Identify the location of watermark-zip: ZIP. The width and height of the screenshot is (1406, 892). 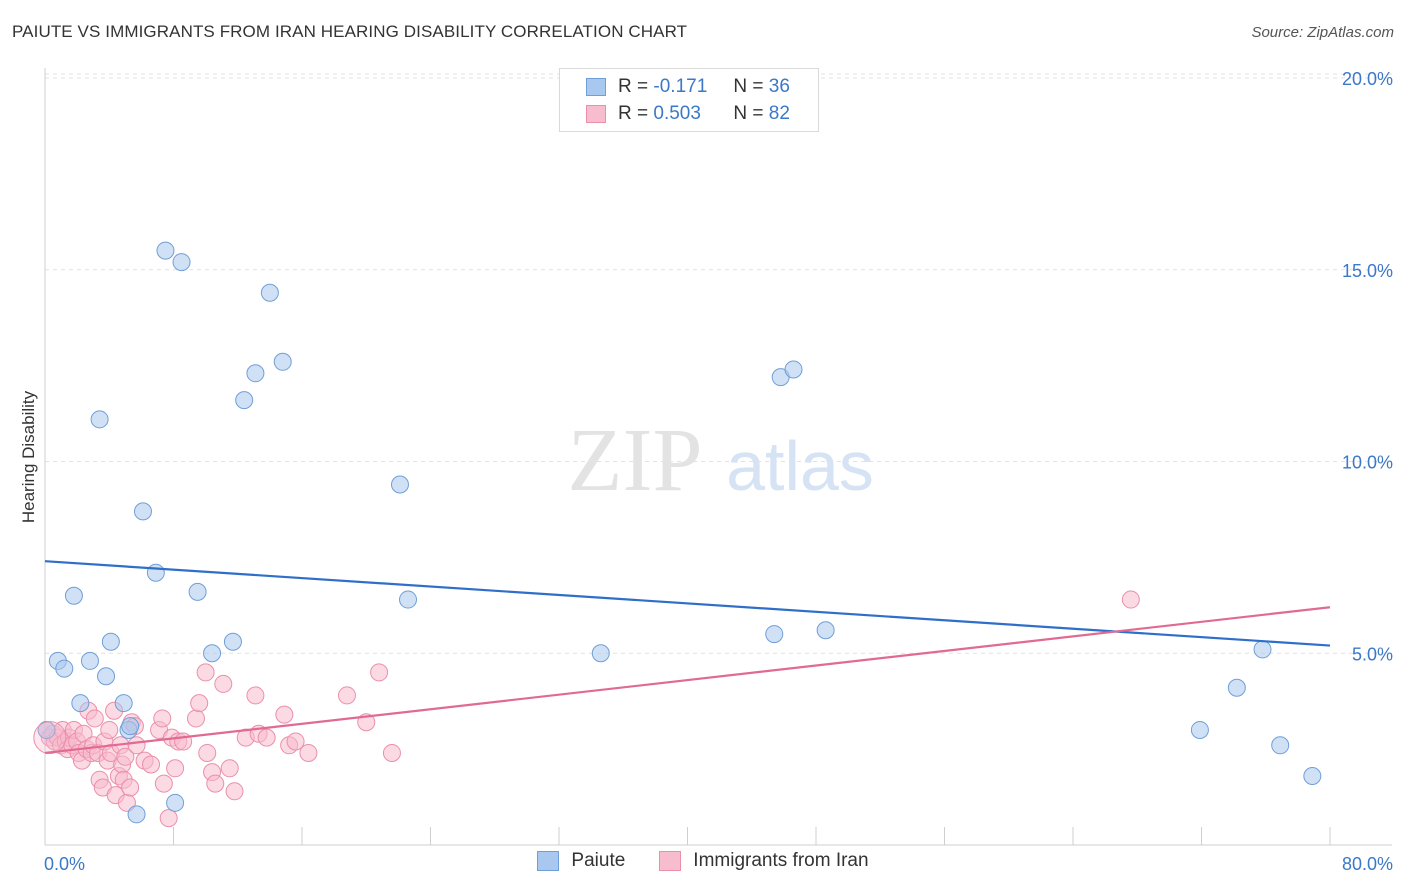
(635, 460).